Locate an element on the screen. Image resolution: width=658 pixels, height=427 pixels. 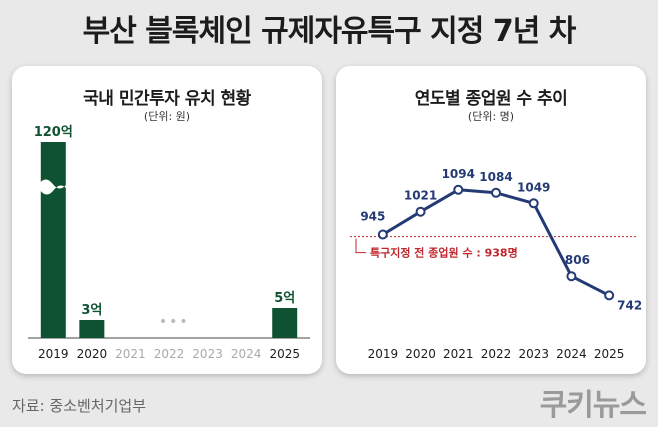
line-x-tick-label: 2019 is located at coordinates (383, 354).